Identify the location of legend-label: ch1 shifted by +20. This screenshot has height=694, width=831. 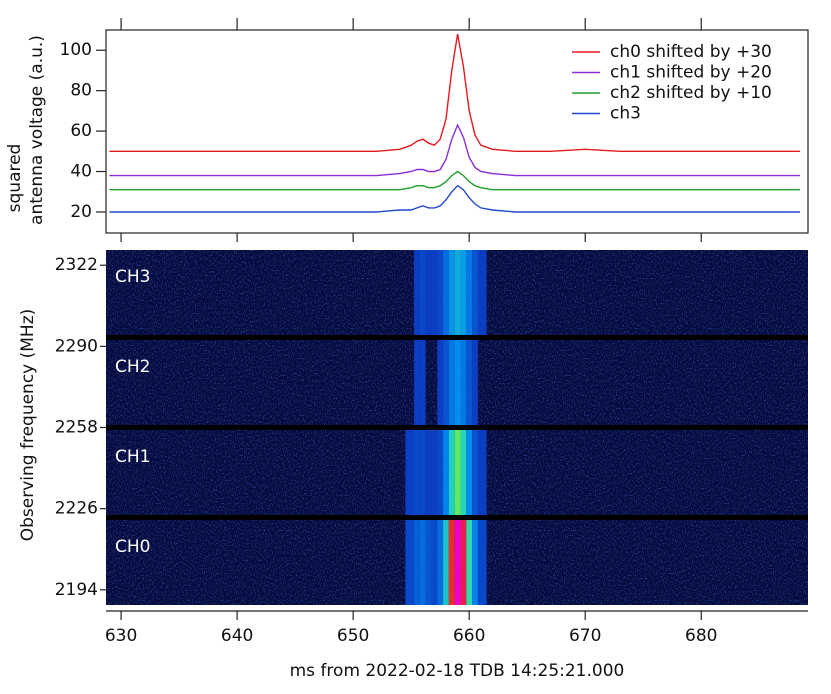
(691, 73).